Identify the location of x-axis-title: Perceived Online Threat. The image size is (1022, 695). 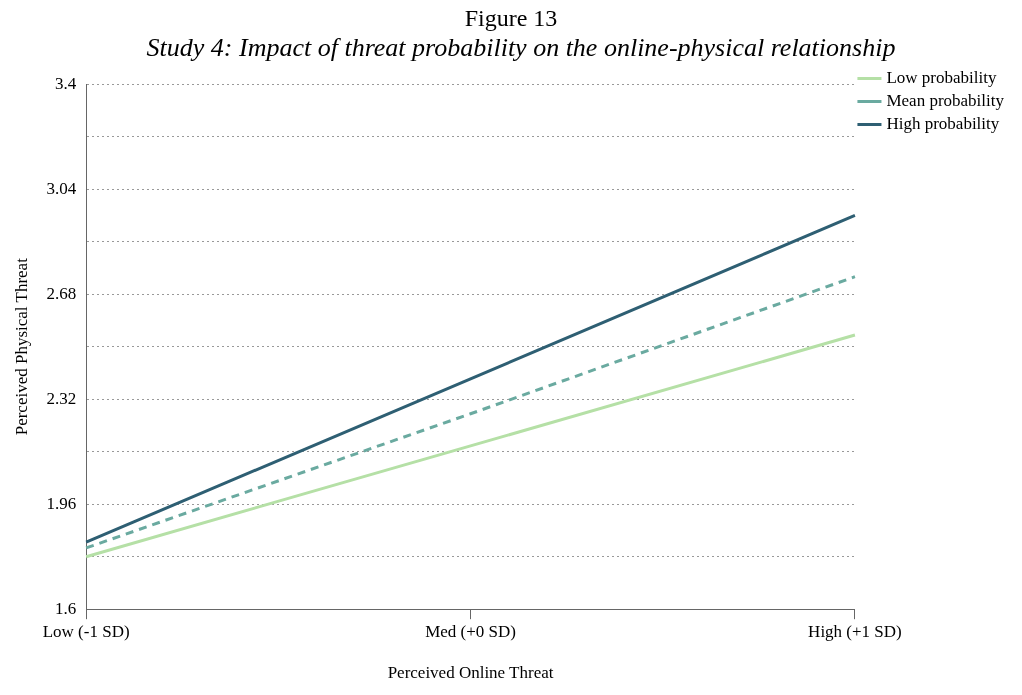
(470, 673).